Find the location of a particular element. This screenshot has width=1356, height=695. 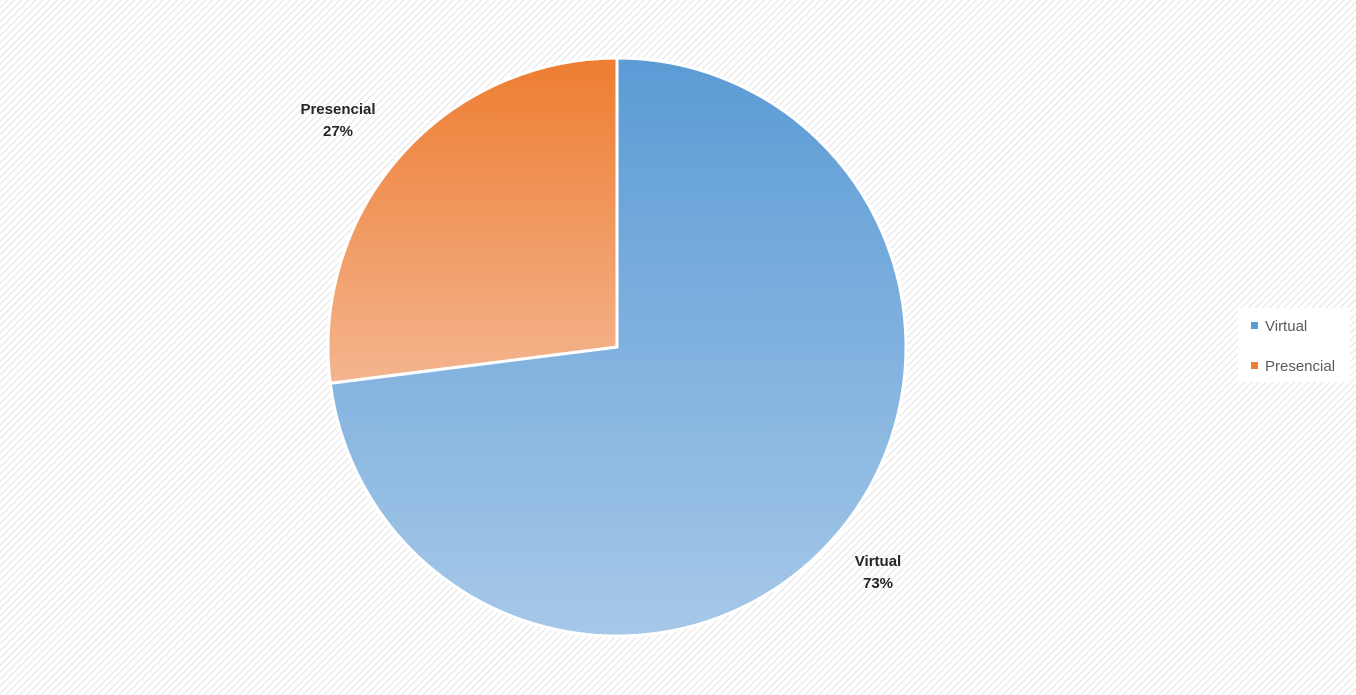

data-label-name-presencial: Presencial is located at coordinates (337, 109).